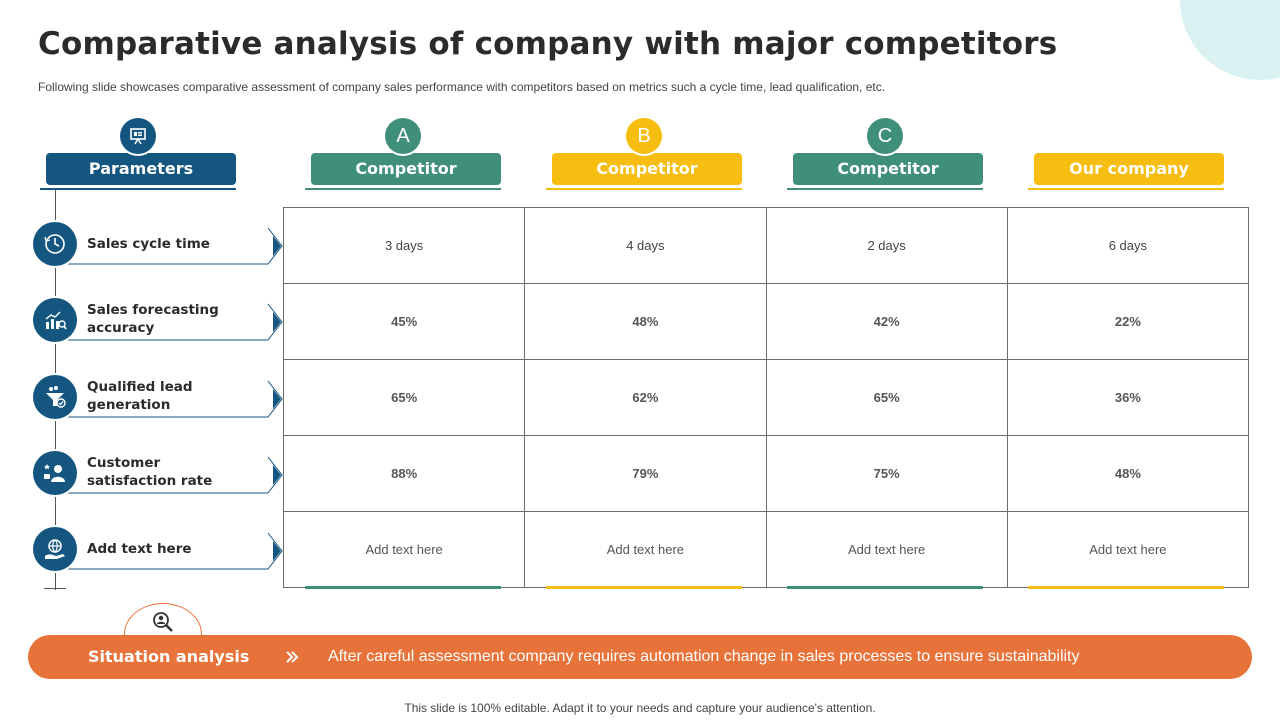 This screenshot has height=720, width=1280. I want to click on table-cell: 6 days, so click(1128, 246).